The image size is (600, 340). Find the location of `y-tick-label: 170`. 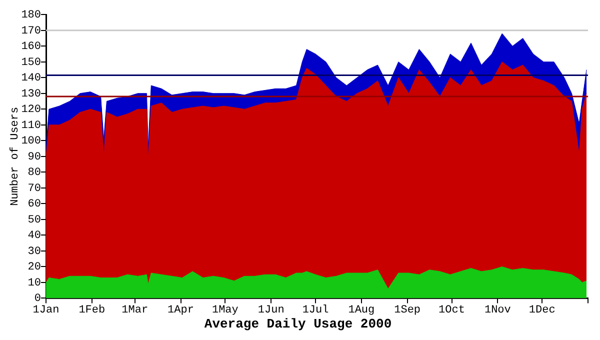

y-tick-label: 170 is located at coordinates (31, 31).